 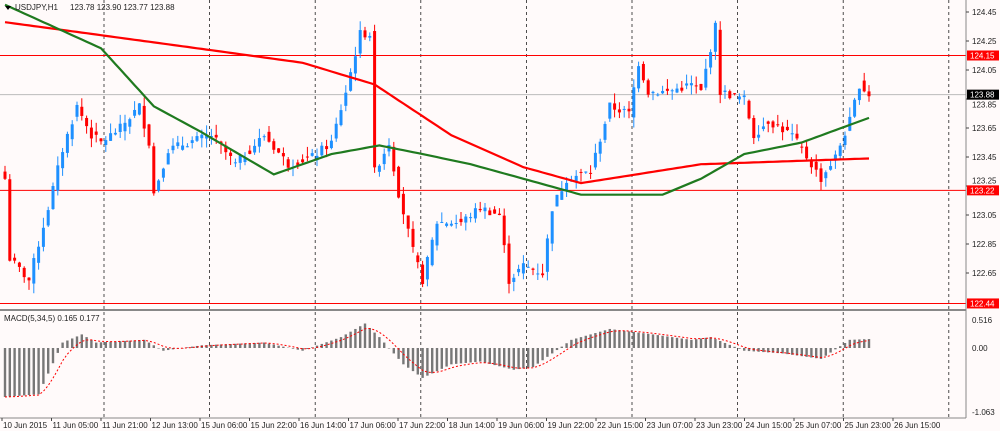 What do you see at coordinates (984, 180) in the screenshot?
I see `price-tick-label: 123.25` at bounding box center [984, 180].